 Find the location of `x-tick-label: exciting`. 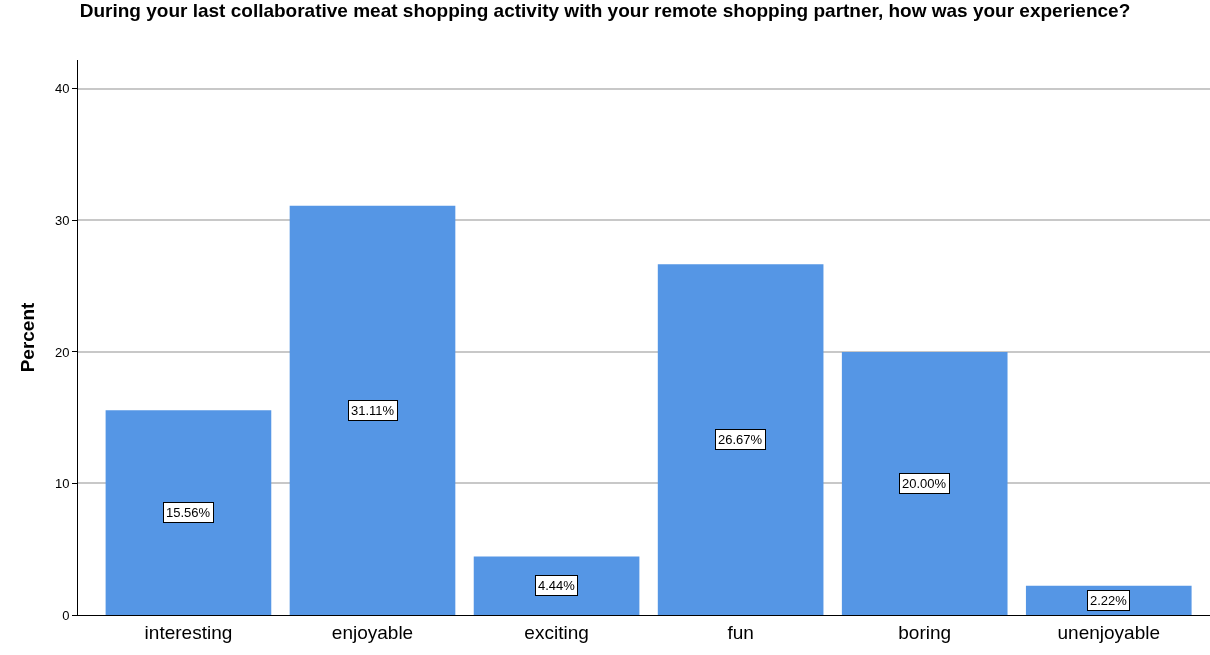

x-tick-label: exciting is located at coordinates (556, 632).